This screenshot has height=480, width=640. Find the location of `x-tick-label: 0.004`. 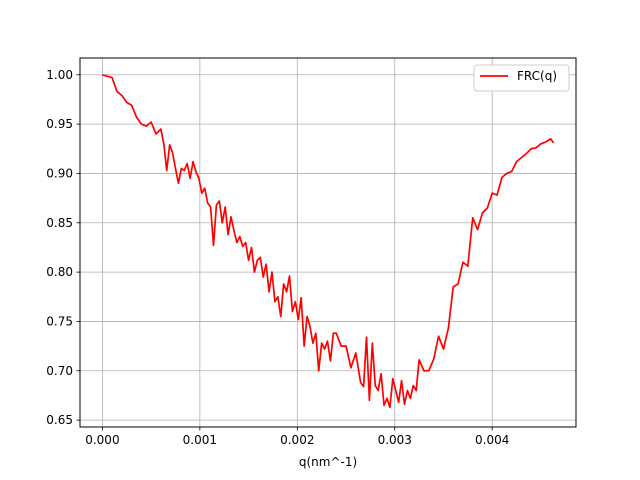

x-tick-label: 0.004 is located at coordinates (492, 440).